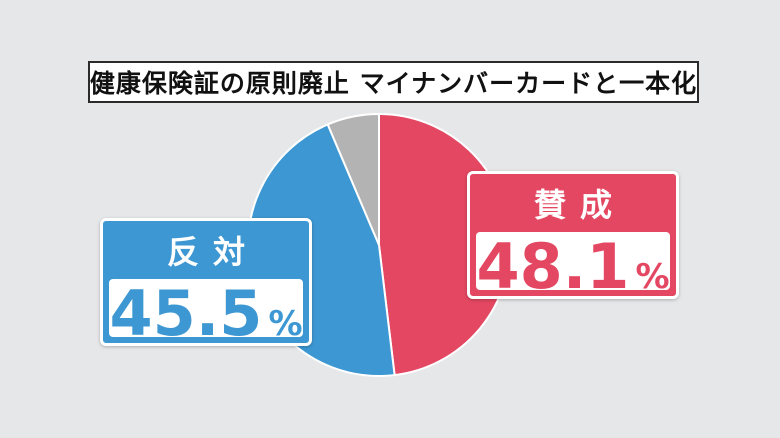 This screenshot has width=780, height=438. I want to click on agree-value-box: 48.1%, so click(573, 264).